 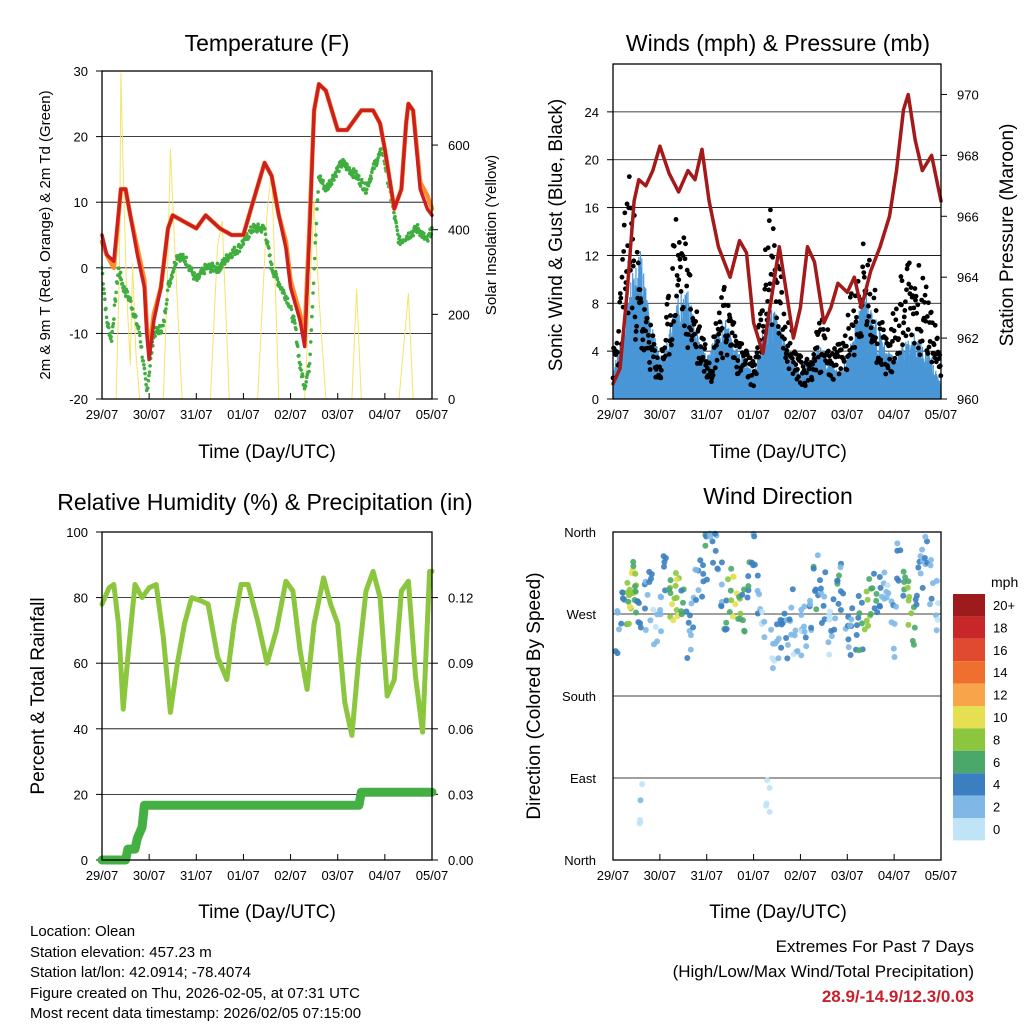 What do you see at coordinates (460, 794) in the screenshot?
I see `humidity-ytick-right-label: 0.03` at bounding box center [460, 794].